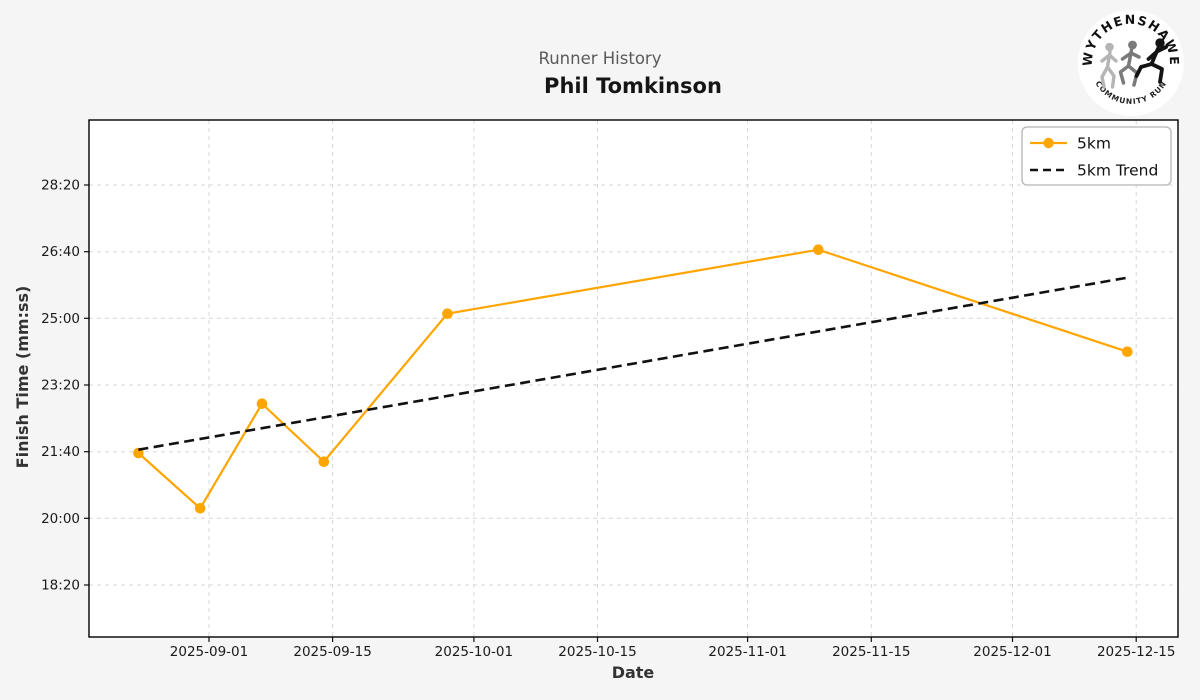  What do you see at coordinates (1094, 144) in the screenshot?
I see `legend-label-5km: 5km` at bounding box center [1094, 144].